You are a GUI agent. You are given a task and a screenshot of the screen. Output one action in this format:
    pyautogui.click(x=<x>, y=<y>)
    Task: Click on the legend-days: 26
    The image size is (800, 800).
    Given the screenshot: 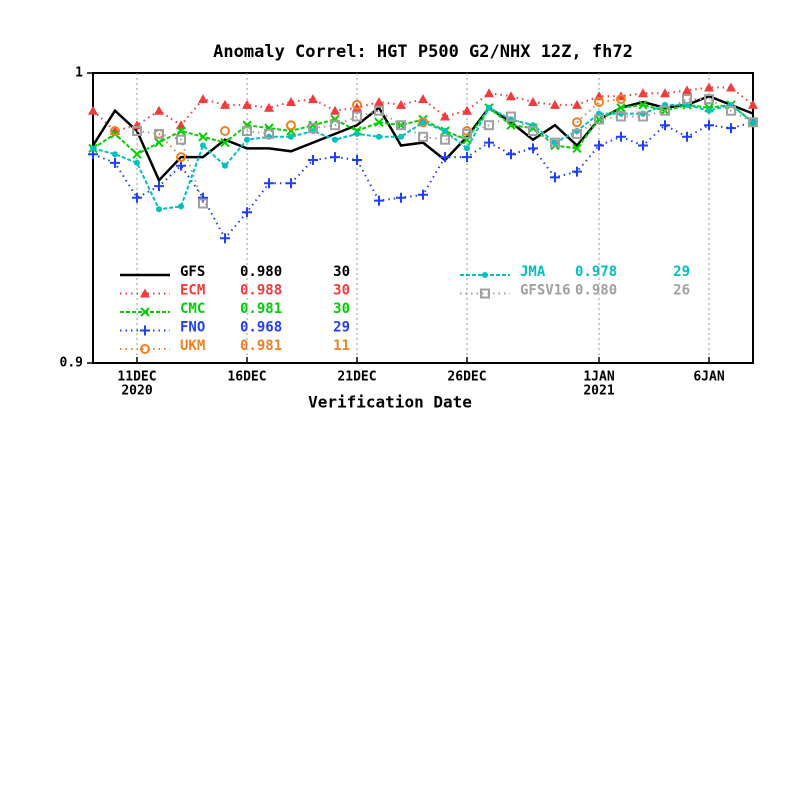 What is the action you would take?
    pyautogui.click(x=681, y=291)
    